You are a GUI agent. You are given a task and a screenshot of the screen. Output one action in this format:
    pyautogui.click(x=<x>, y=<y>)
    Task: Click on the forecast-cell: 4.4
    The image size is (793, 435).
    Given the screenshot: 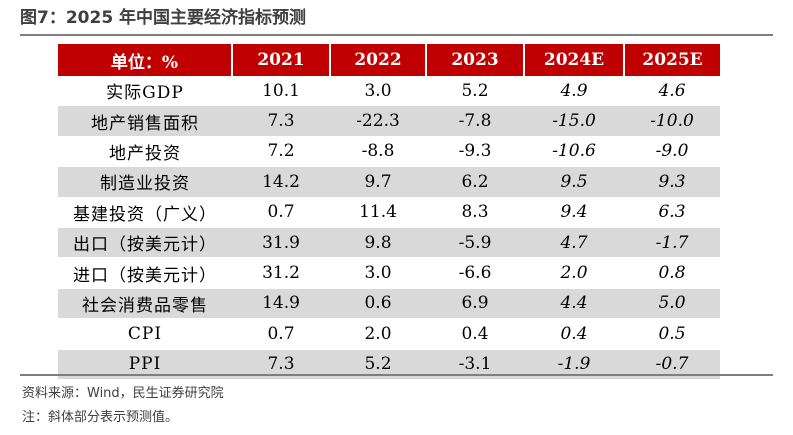 What is the action you would take?
    pyautogui.click(x=574, y=304)
    